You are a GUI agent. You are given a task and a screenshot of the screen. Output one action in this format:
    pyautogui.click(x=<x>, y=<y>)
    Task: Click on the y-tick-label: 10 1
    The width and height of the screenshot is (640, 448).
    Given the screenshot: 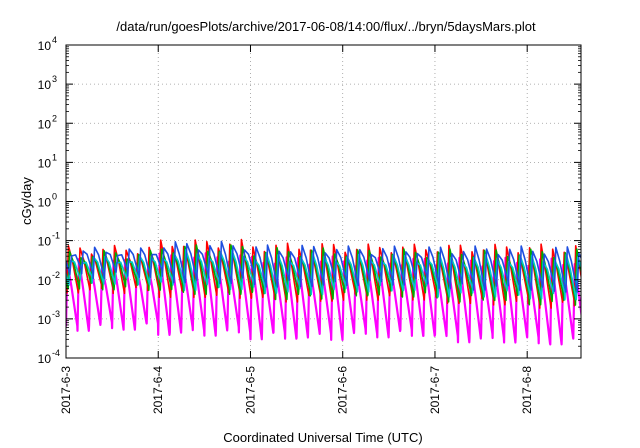 What is the action you would take?
    pyautogui.click(x=47, y=161)
    